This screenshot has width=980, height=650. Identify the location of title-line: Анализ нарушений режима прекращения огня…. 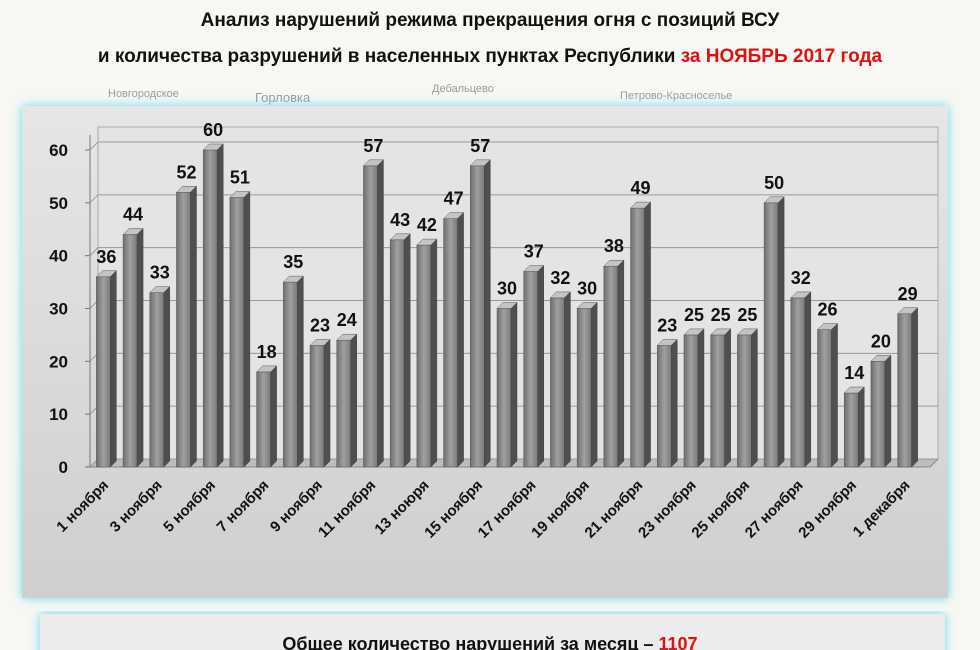
(490, 20).